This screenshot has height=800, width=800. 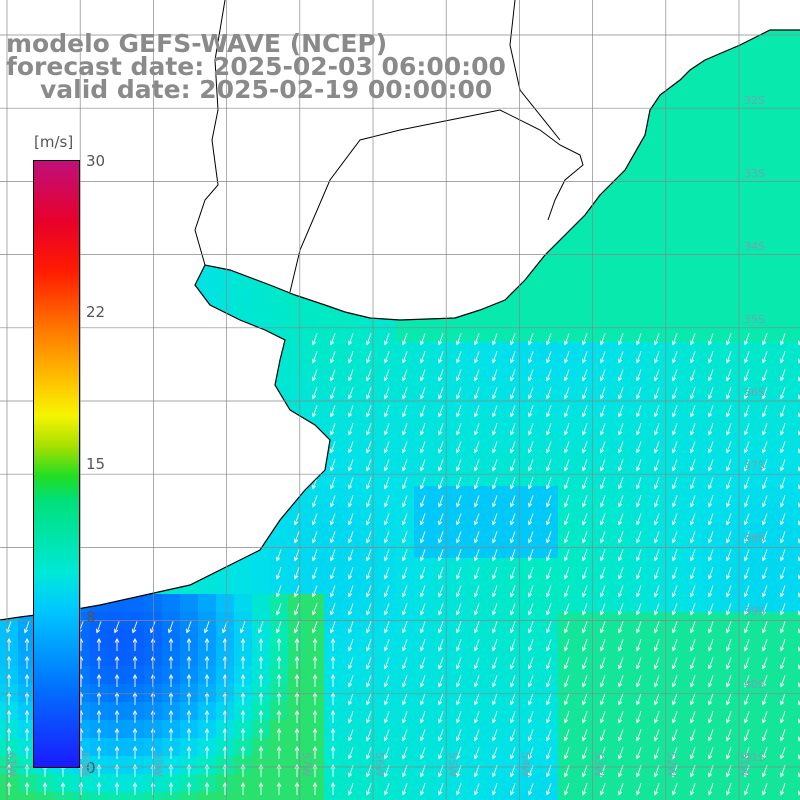 What do you see at coordinates (598, 764) in the screenshot?
I see `lon-label: 53W` at bounding box center [598, 764].